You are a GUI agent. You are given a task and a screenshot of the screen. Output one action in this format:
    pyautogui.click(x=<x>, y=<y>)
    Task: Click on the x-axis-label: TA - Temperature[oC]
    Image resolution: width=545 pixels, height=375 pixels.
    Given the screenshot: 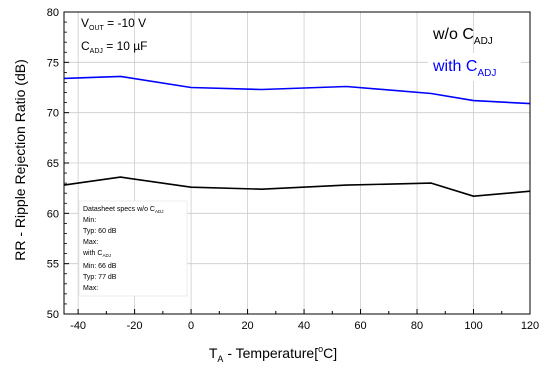 What is the action you would take?
    pyautogui.click(x=273, y=354)
    